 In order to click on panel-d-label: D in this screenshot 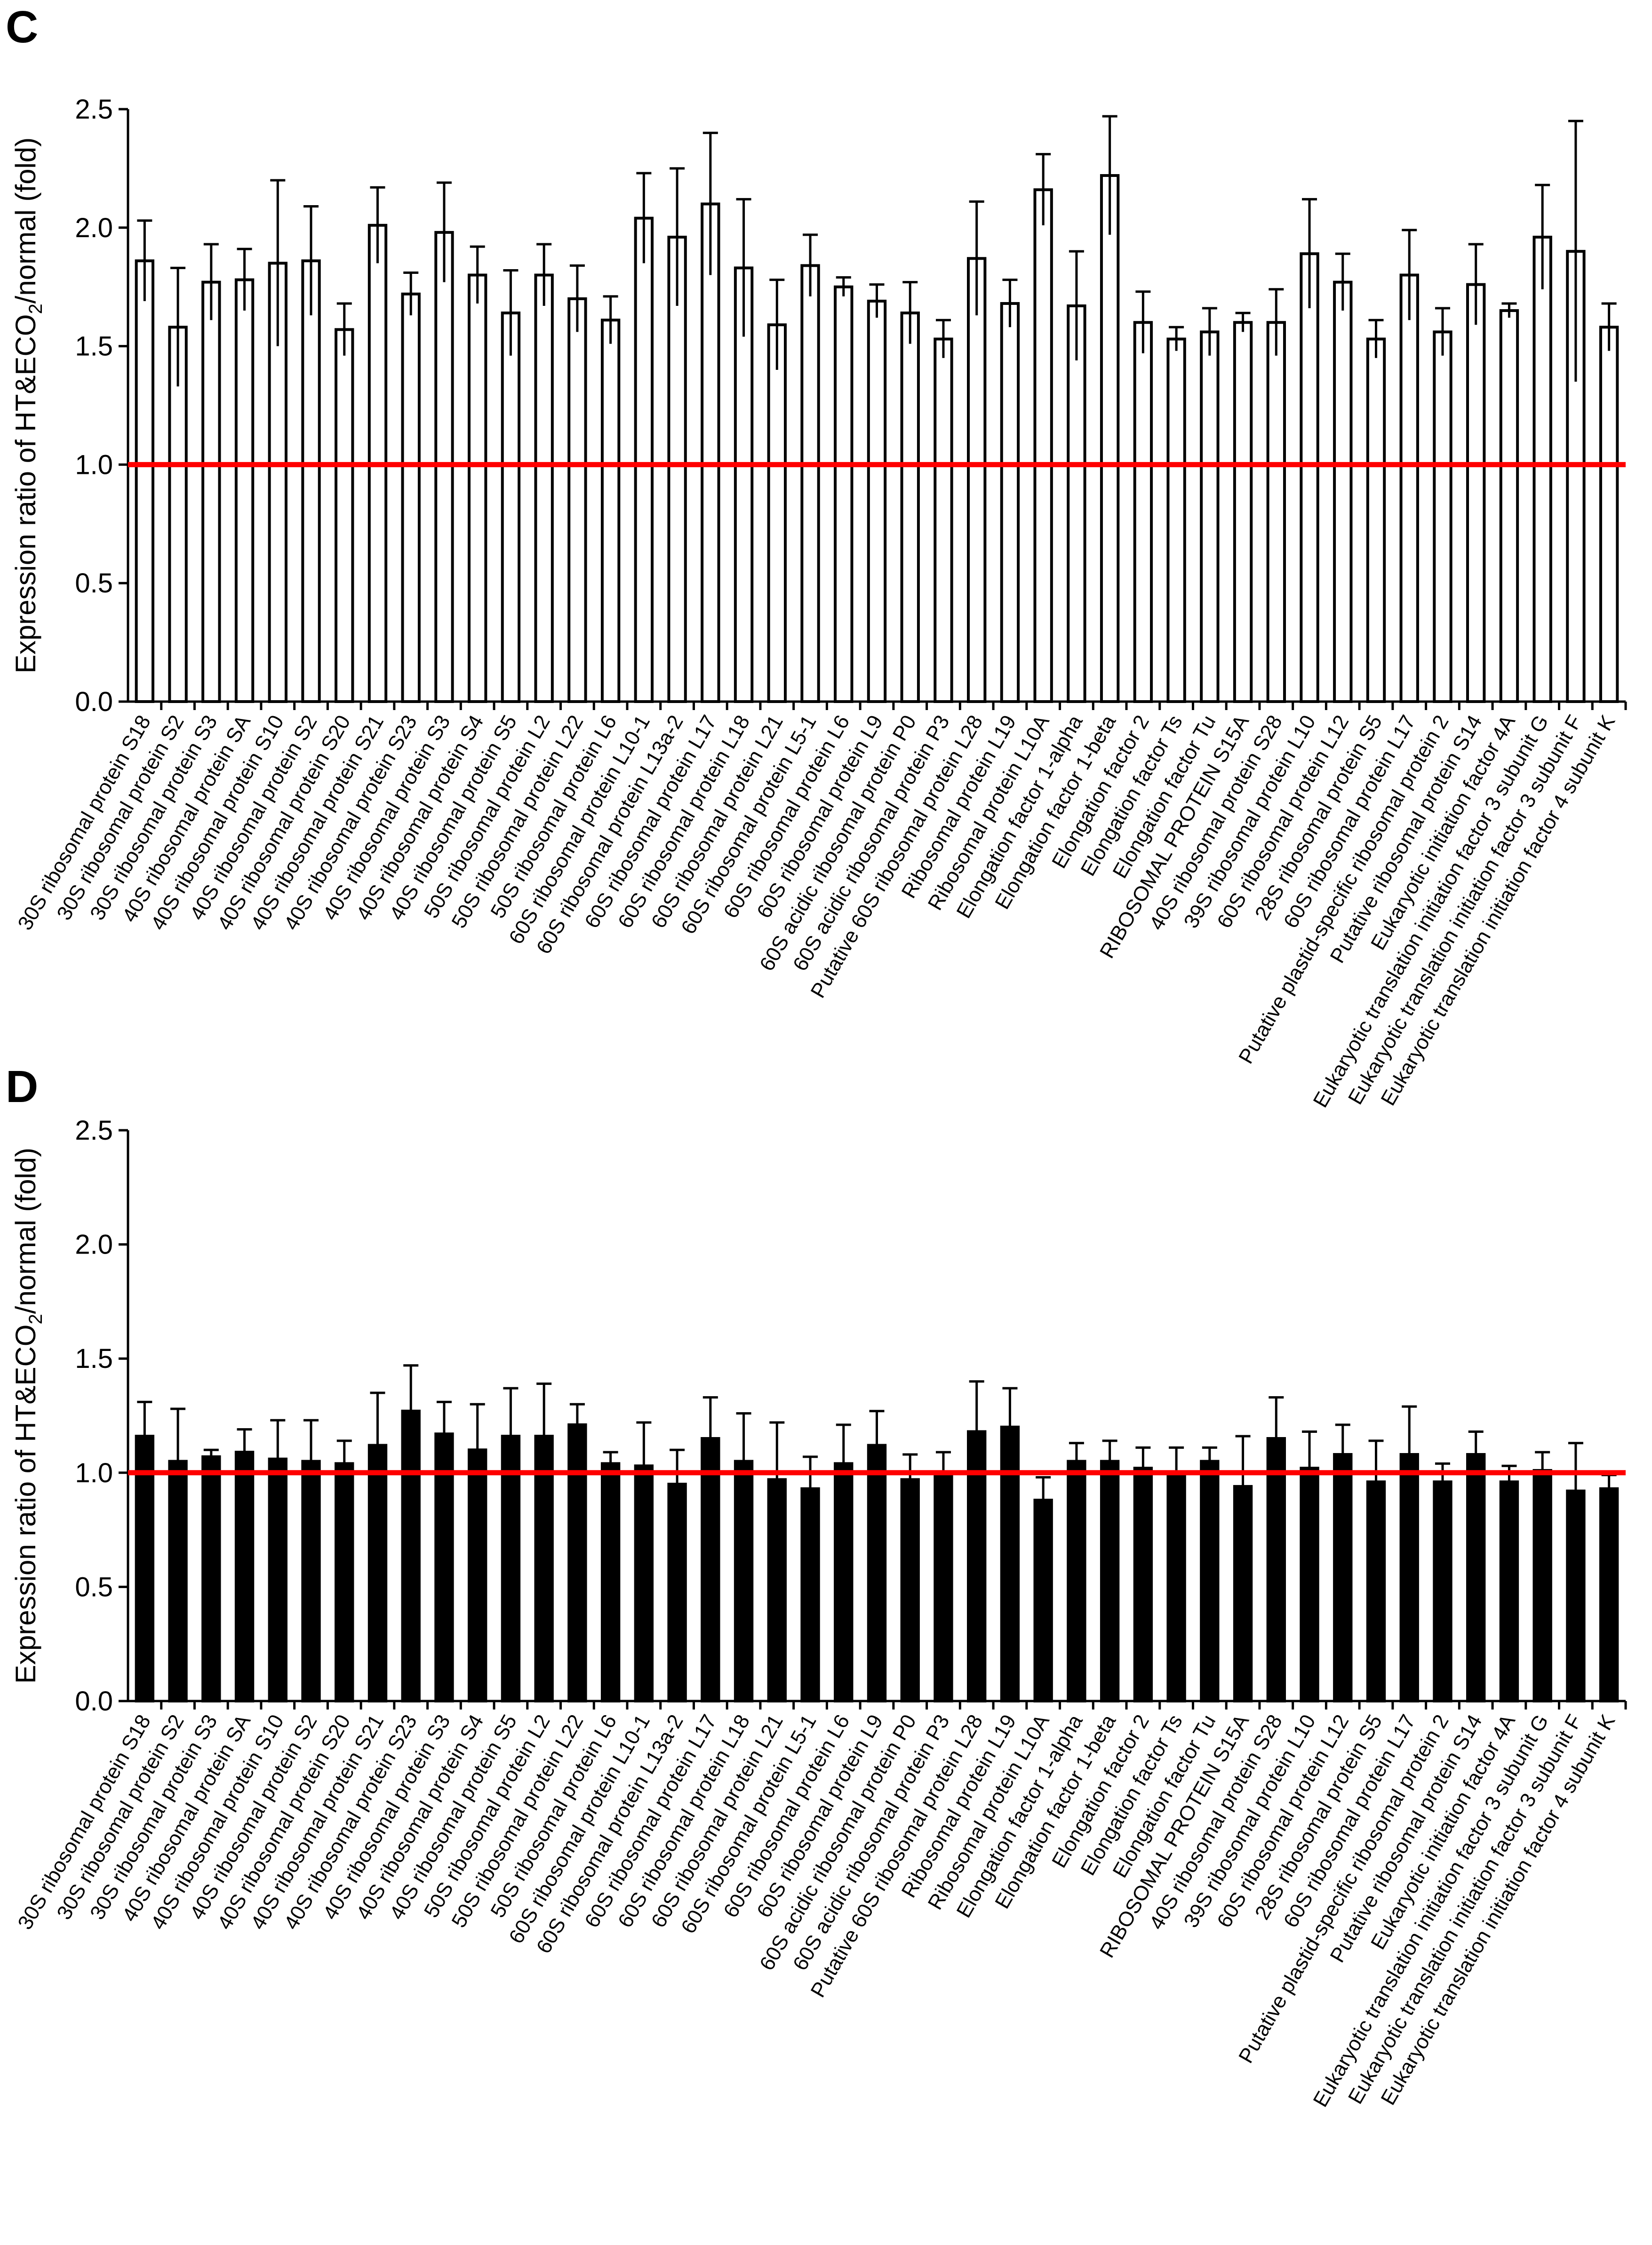, I will do `click(22, 1087)`.